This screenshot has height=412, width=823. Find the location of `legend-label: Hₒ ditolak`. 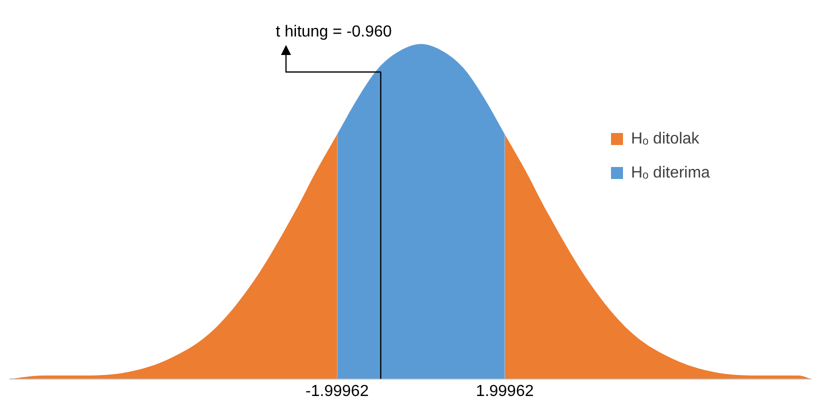

legend-label: Hₒ ditolak is located at coordinates (665, 139).